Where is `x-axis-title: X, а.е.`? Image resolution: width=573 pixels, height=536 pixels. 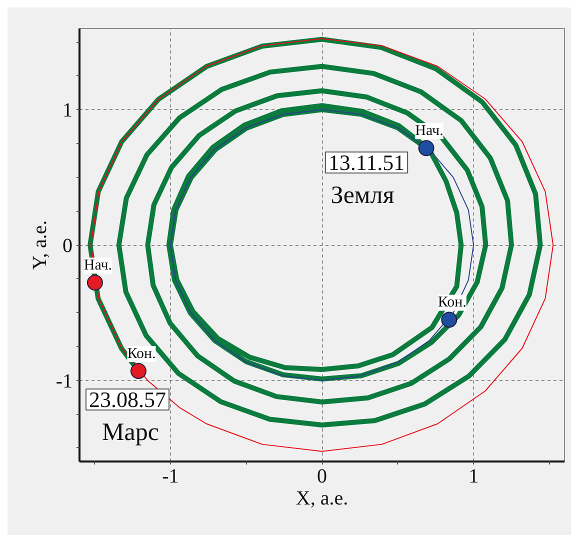 x-axis-title: X, а.е. is located at coordinates (322, 499).